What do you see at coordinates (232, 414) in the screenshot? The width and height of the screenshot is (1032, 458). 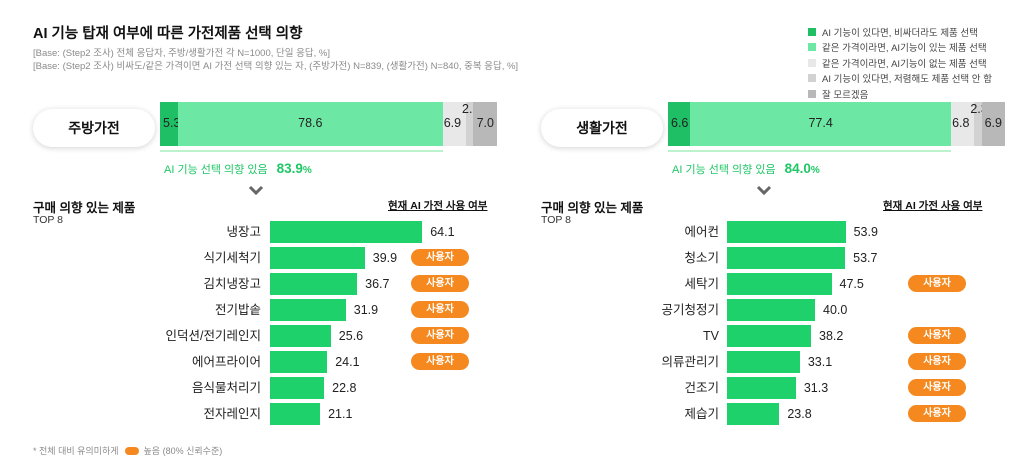 I see `bar-category-label: 전자레인지` at bounding box center [232, 414].